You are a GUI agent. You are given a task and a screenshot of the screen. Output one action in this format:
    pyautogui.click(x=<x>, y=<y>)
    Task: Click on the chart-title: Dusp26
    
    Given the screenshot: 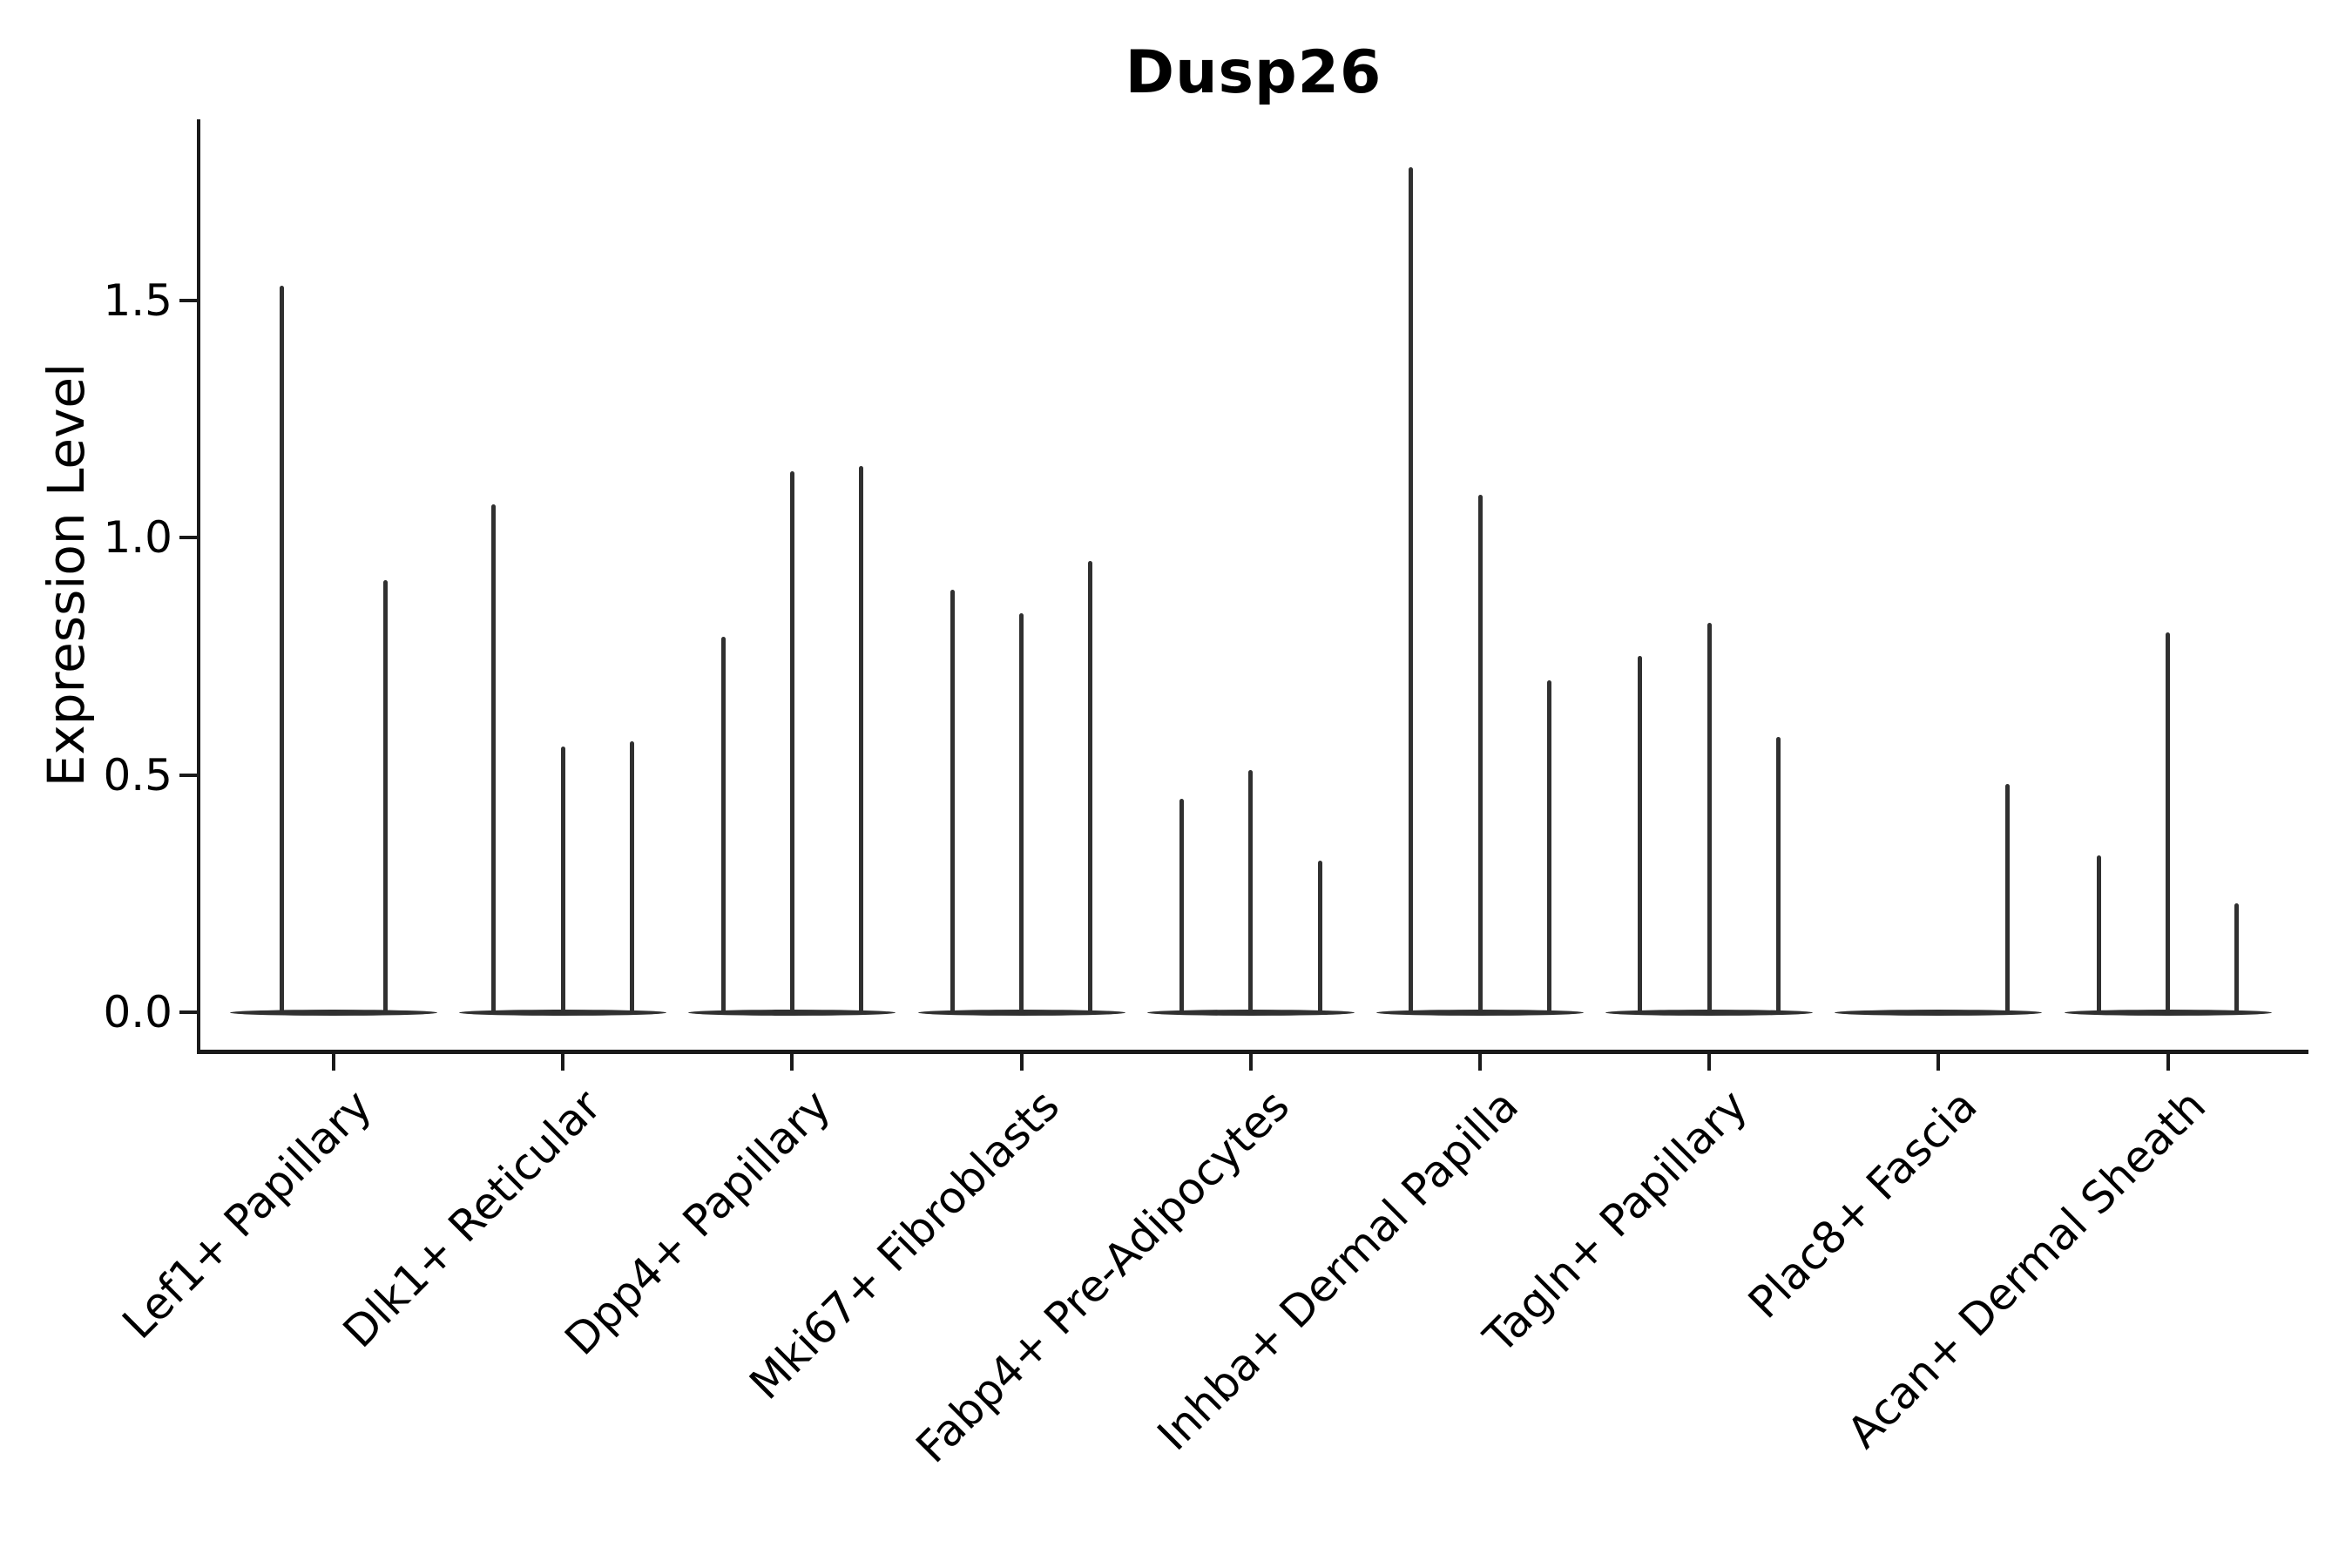 What is the action you would take?
    pyautogui.click(x=1253, y=72)
    